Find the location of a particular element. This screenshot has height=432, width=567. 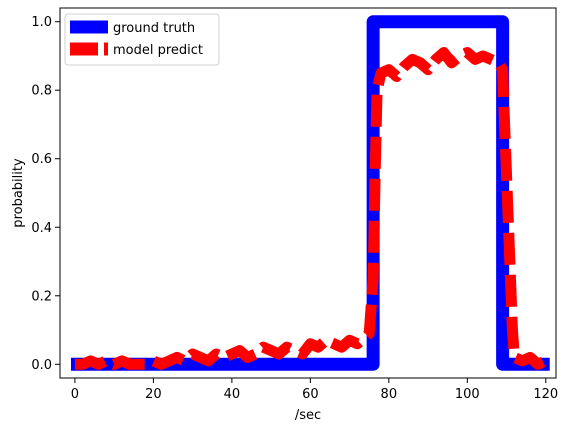

x-tick-label: 100 is located at coordinates (467, 394).